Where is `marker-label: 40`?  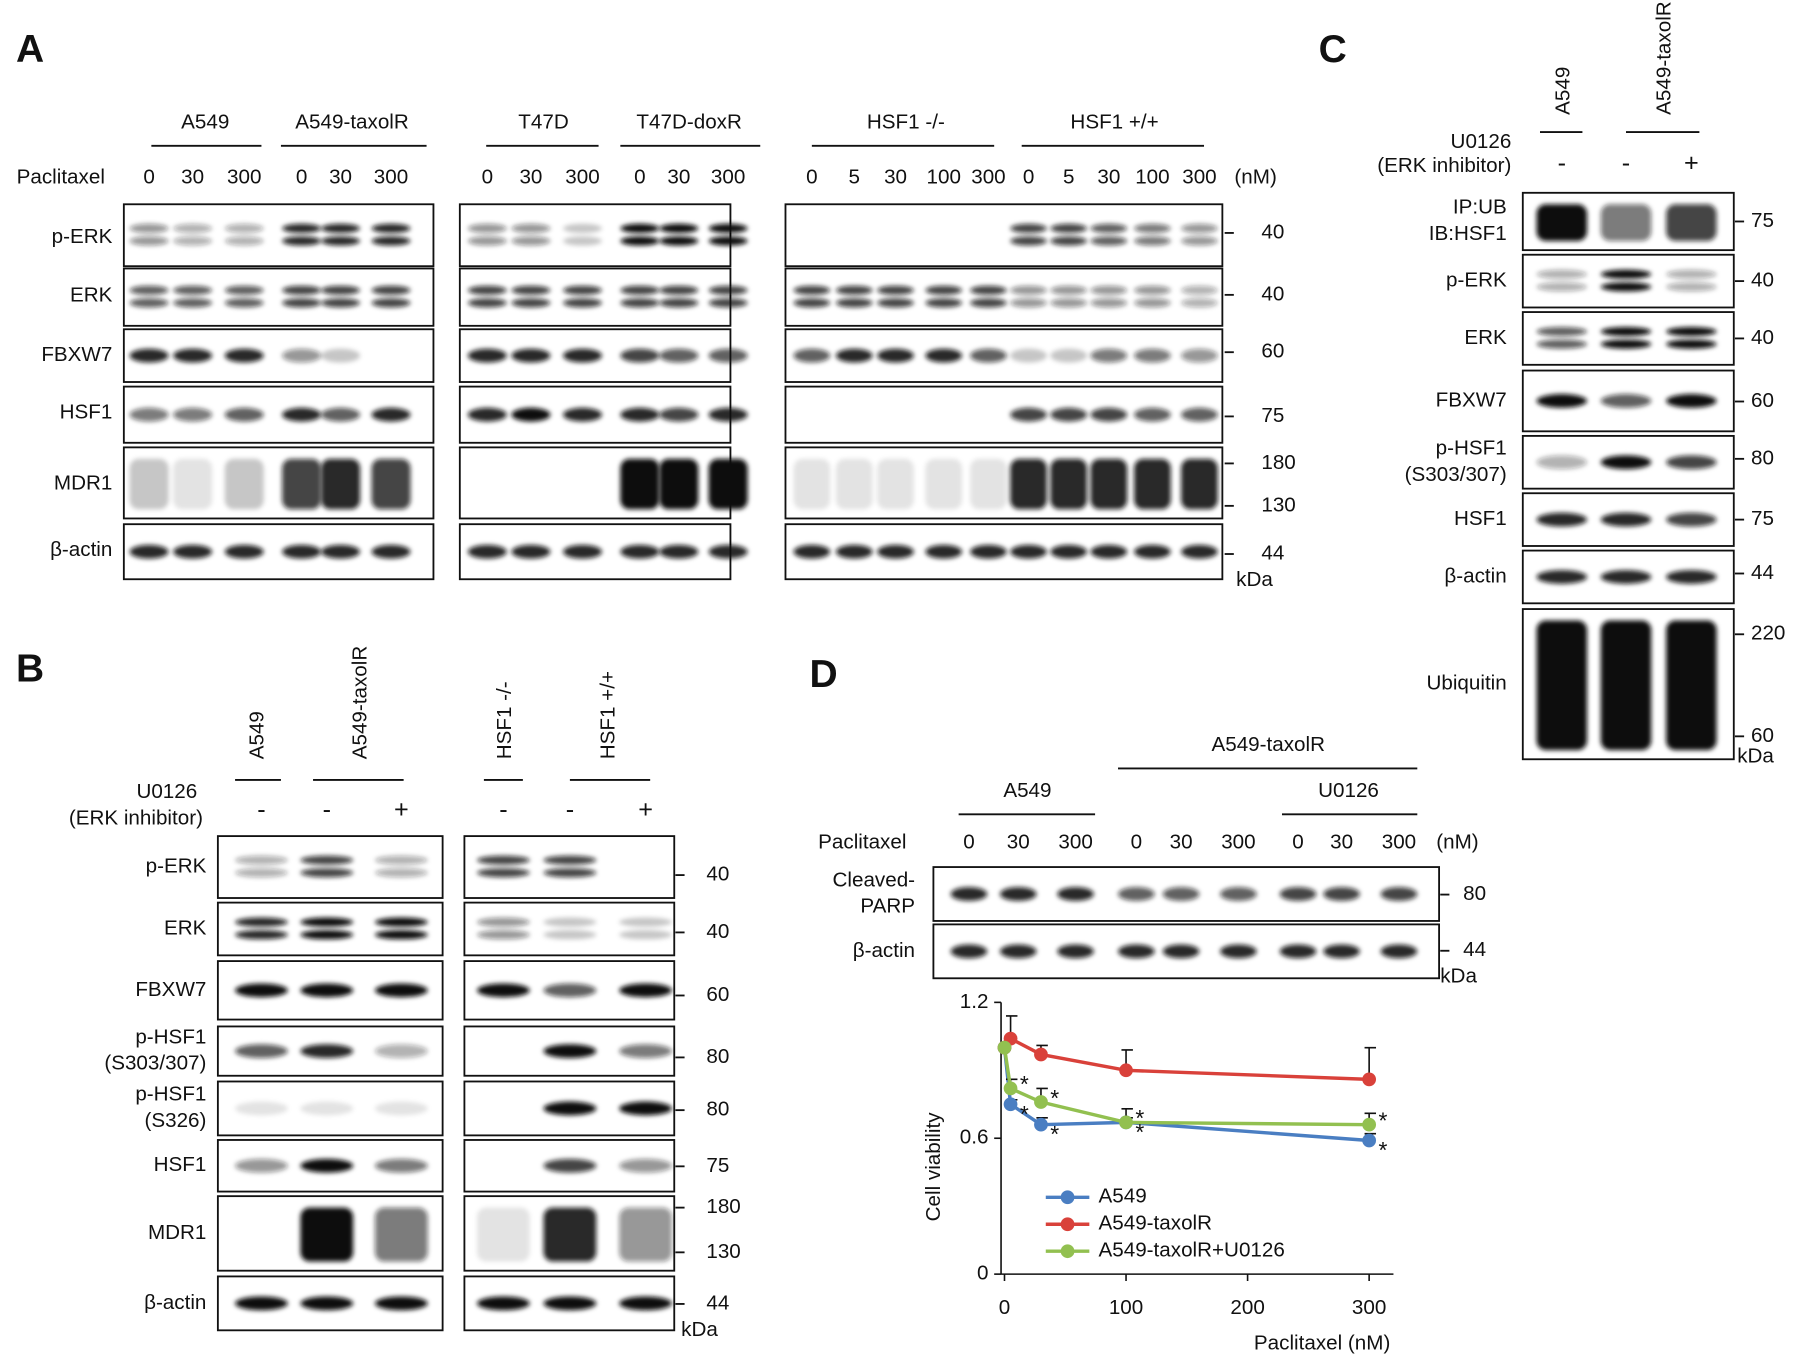 marker-label: 40 is located at coordinates (1762, 280).